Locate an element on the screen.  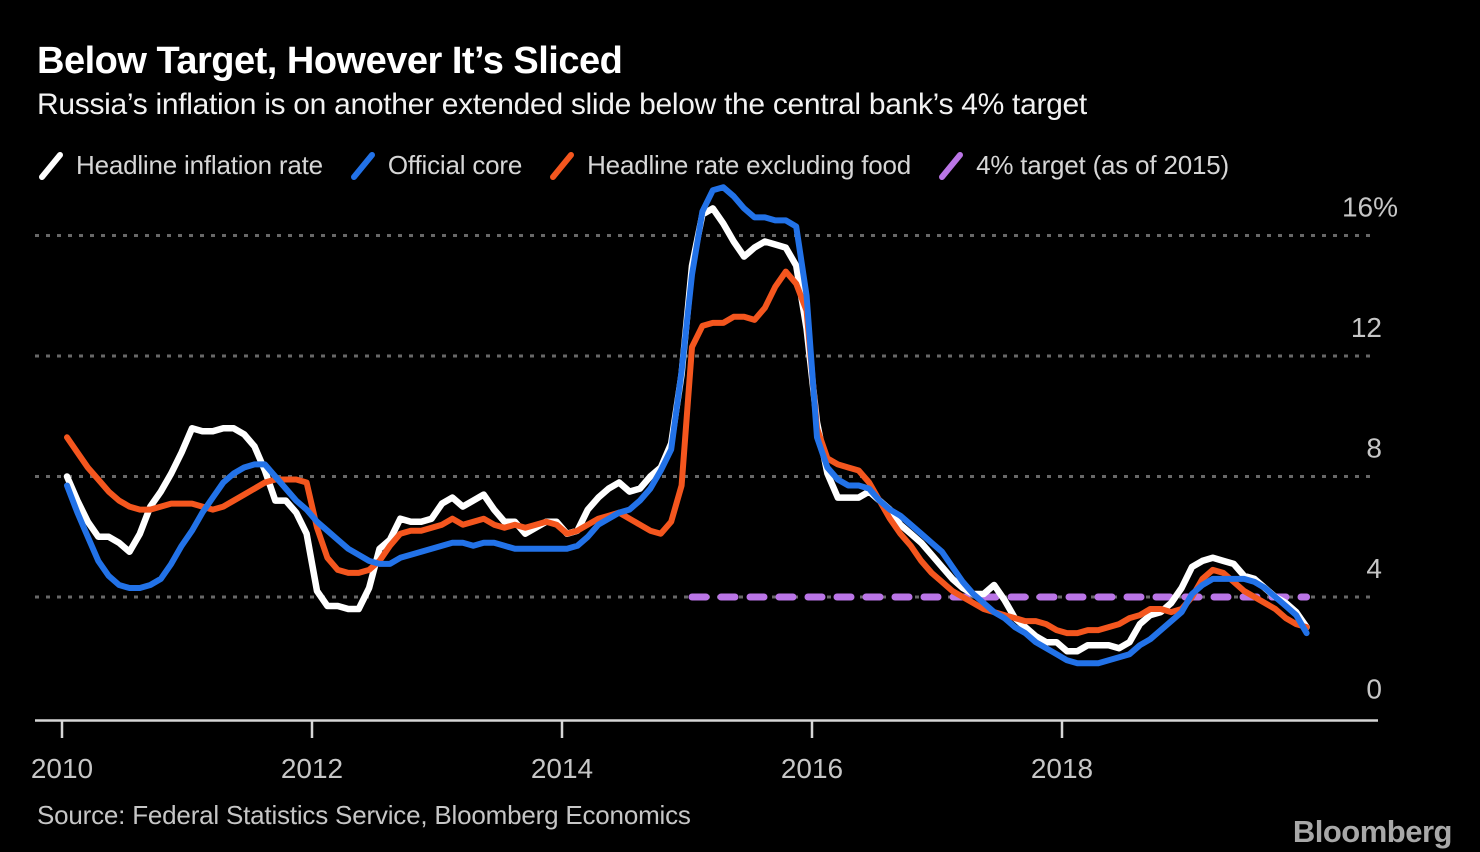
y-tick-label: 12 is located at coordinates (1366, 327).